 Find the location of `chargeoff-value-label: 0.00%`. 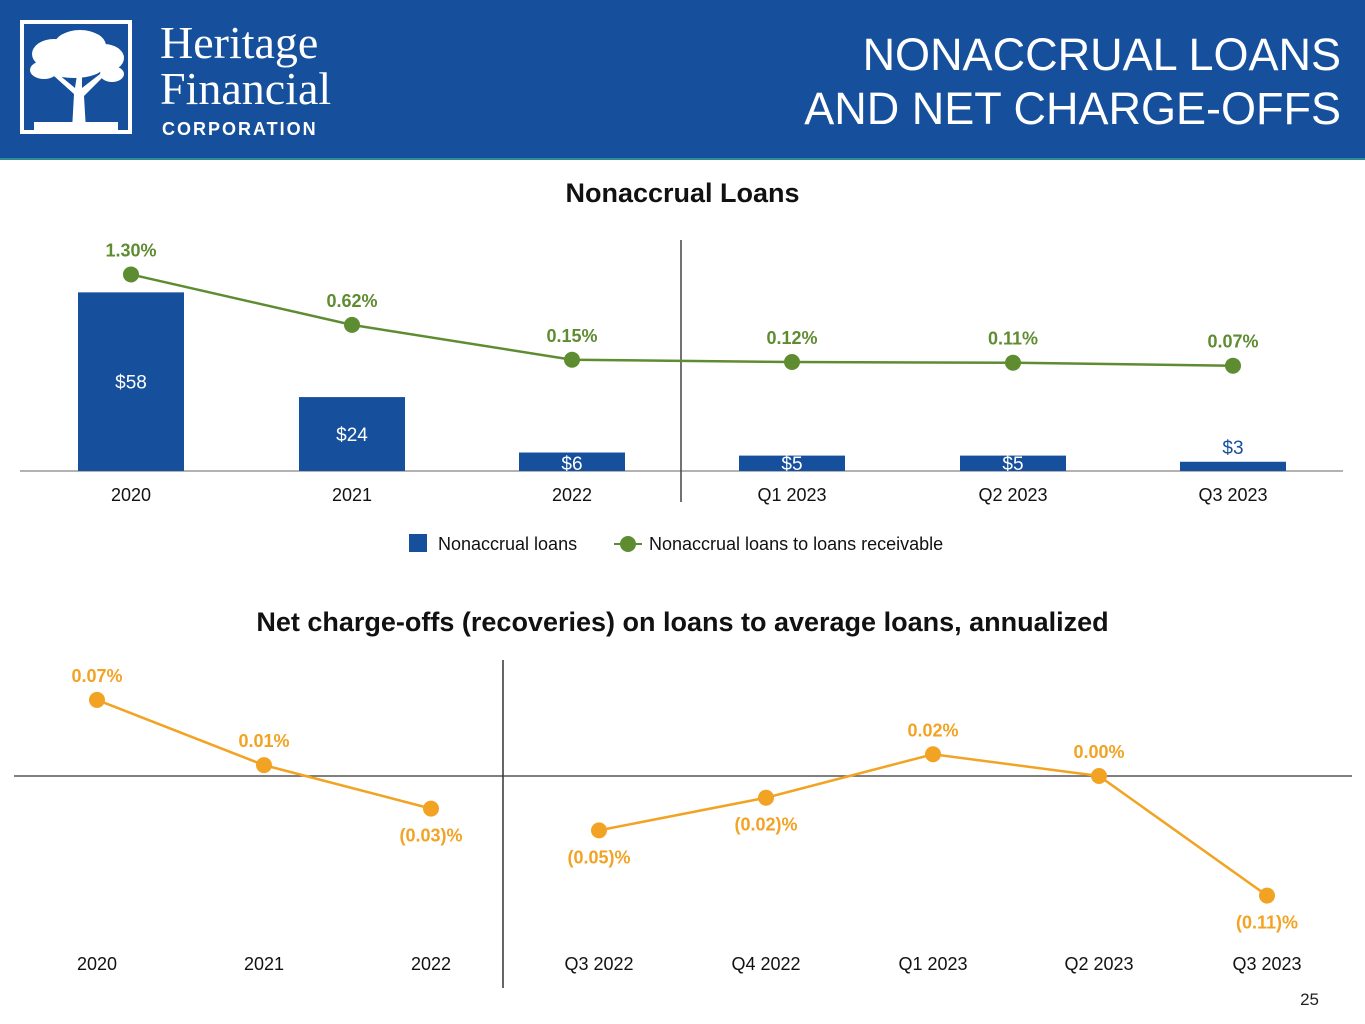

chargeoff-value-label: 0.00% is located at coordinates (1098, 752).